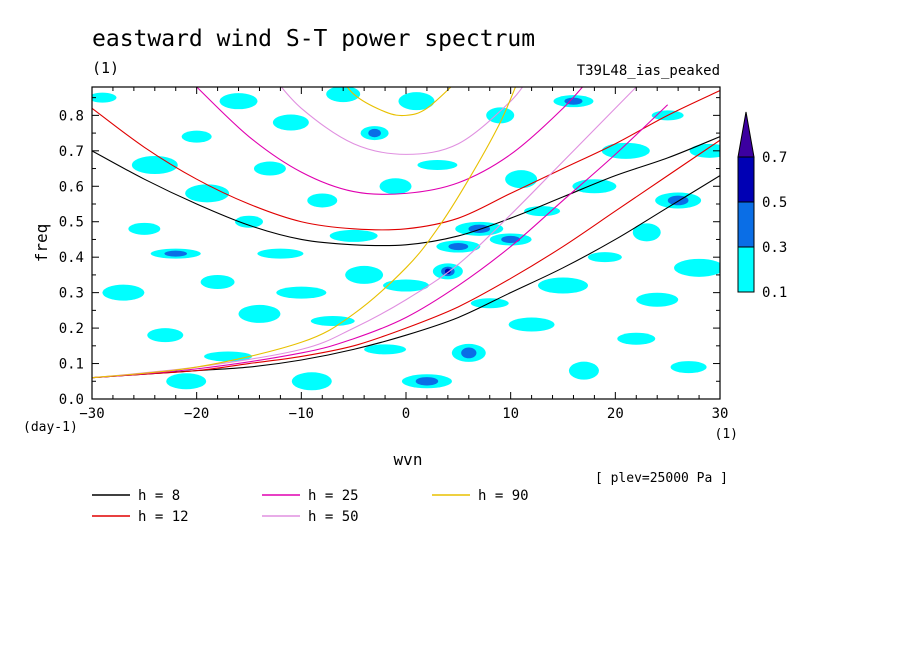 The image size is (904, 654). Describe the element at coordinates (774, 248) in the screenshot. I see `colorbar-label: 0.3` at that location.